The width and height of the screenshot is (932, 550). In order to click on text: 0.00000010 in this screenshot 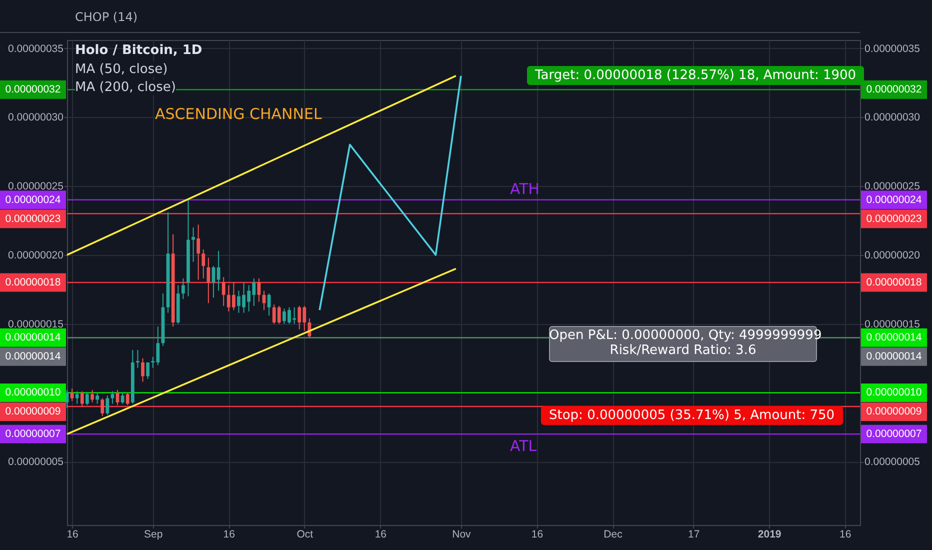, I will do `click(33, 392)`.